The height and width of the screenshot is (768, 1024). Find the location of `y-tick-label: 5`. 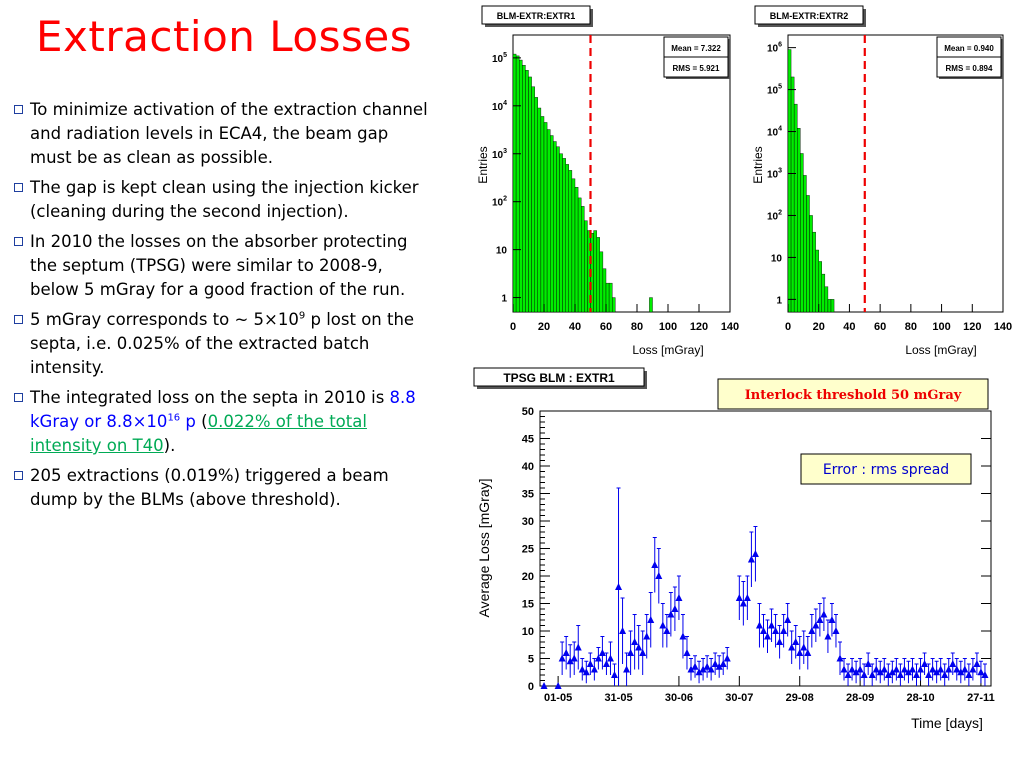

y-tick-label: 5 is located at coordinates (531, 660).